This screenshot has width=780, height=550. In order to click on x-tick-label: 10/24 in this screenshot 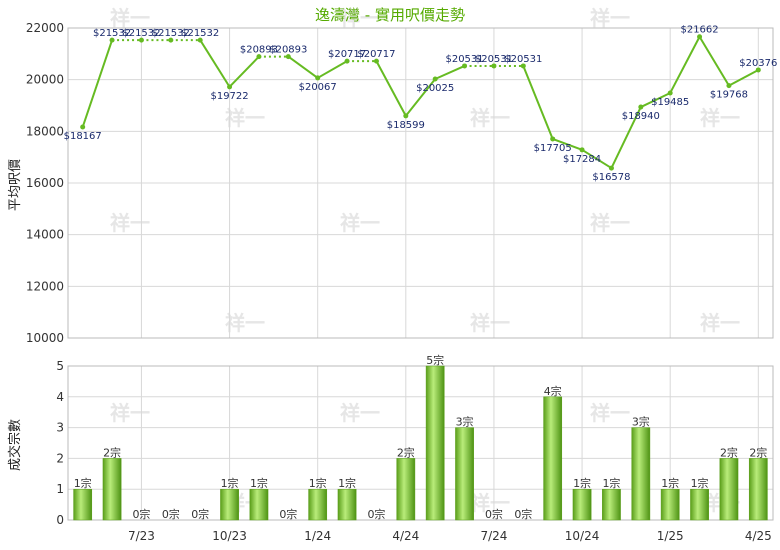, I will do `click(582, 536)`.